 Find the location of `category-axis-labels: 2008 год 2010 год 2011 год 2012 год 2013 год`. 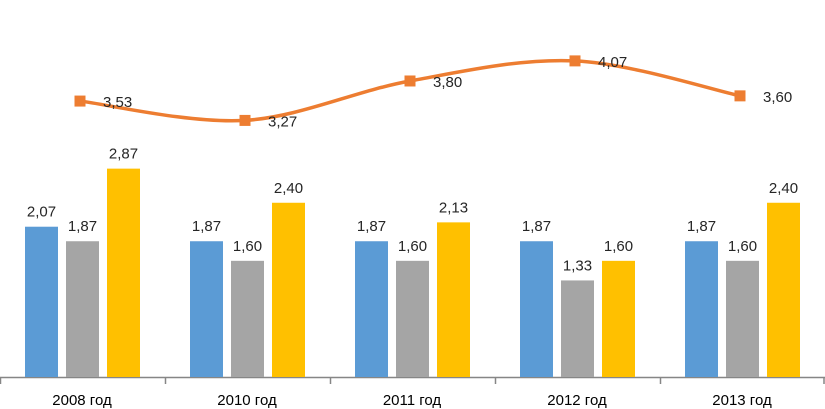

category-axis-labels: 2008 год 2010 год 2011 год 2012 год 2013 год is located at coordinates (412, 400).